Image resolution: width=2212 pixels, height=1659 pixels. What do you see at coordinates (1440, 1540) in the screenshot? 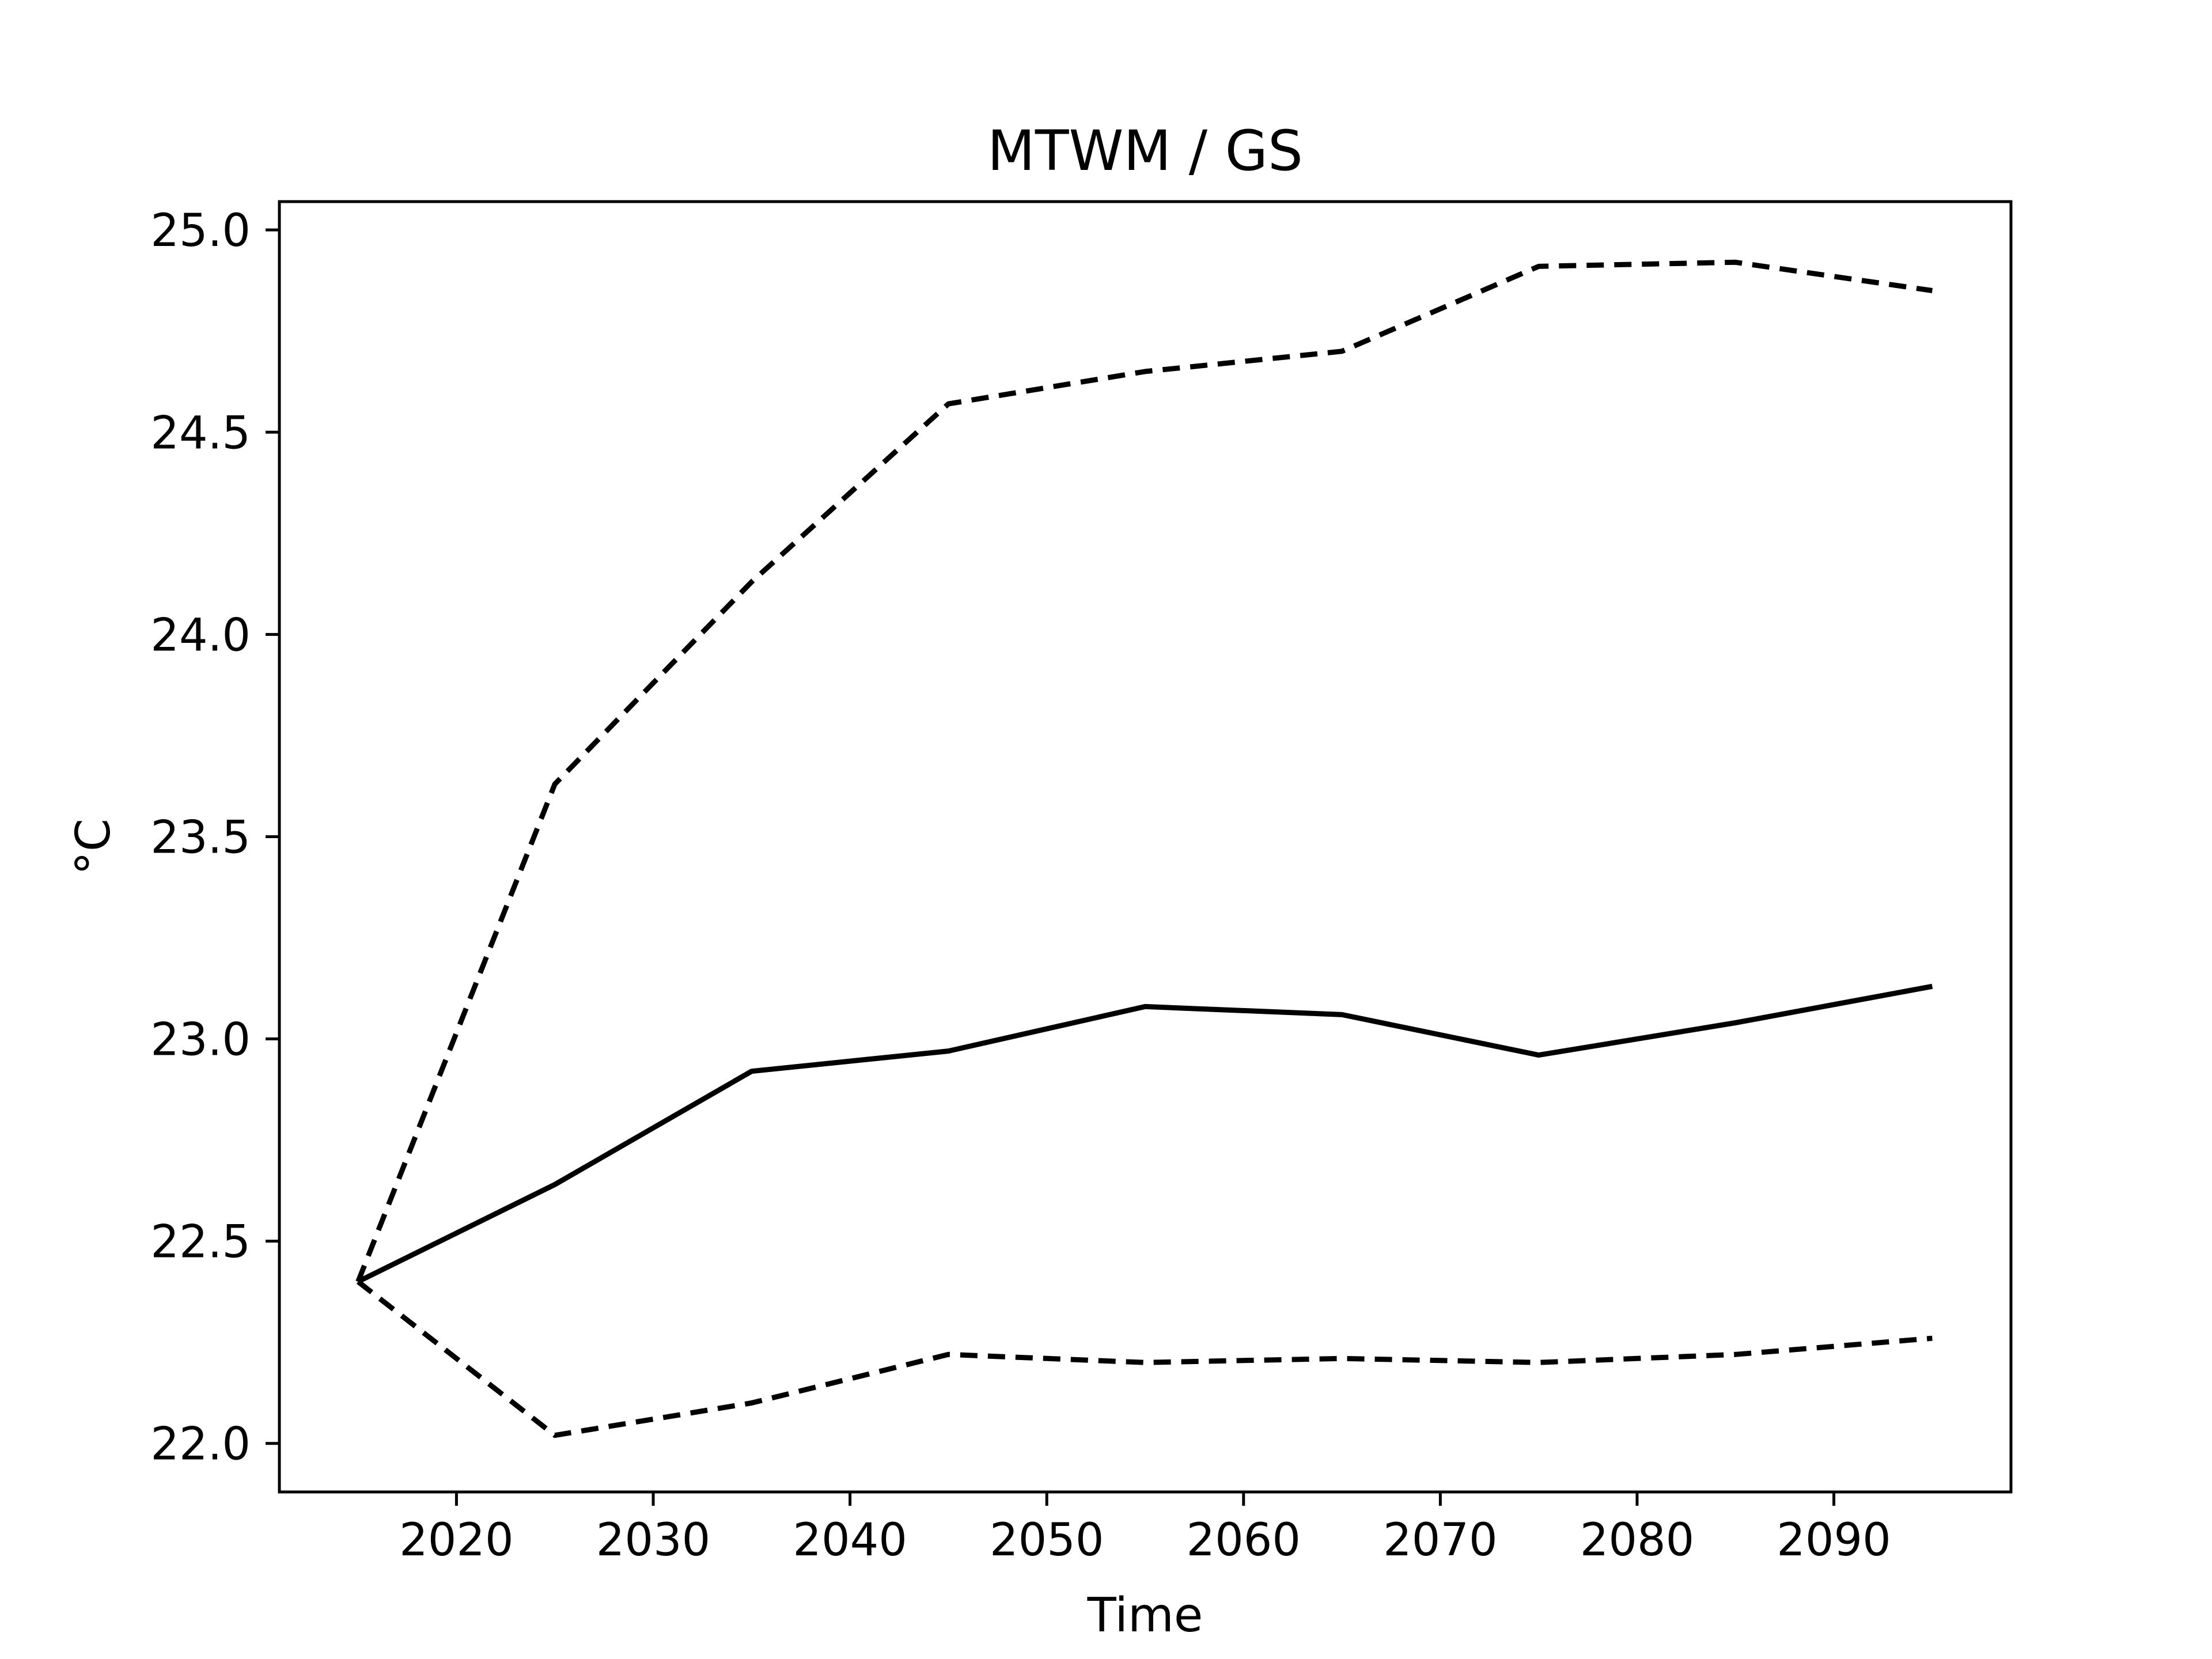
I see `x-tick-label: 2070` at bounding box center [1440, 1540].